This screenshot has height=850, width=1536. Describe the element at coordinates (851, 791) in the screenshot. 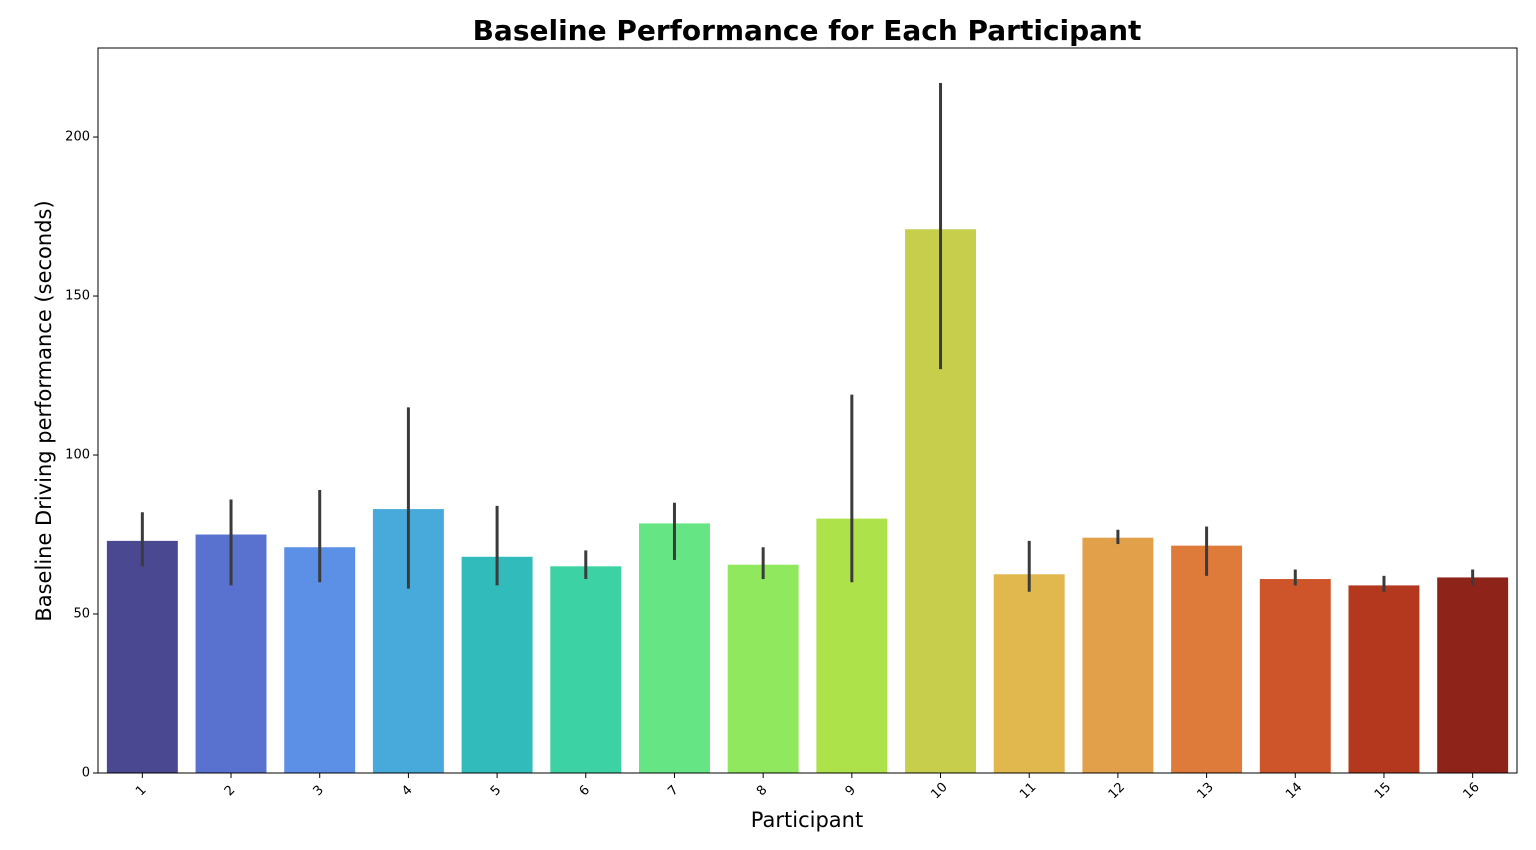

I see `x-tick-label-9: 9` at that location.